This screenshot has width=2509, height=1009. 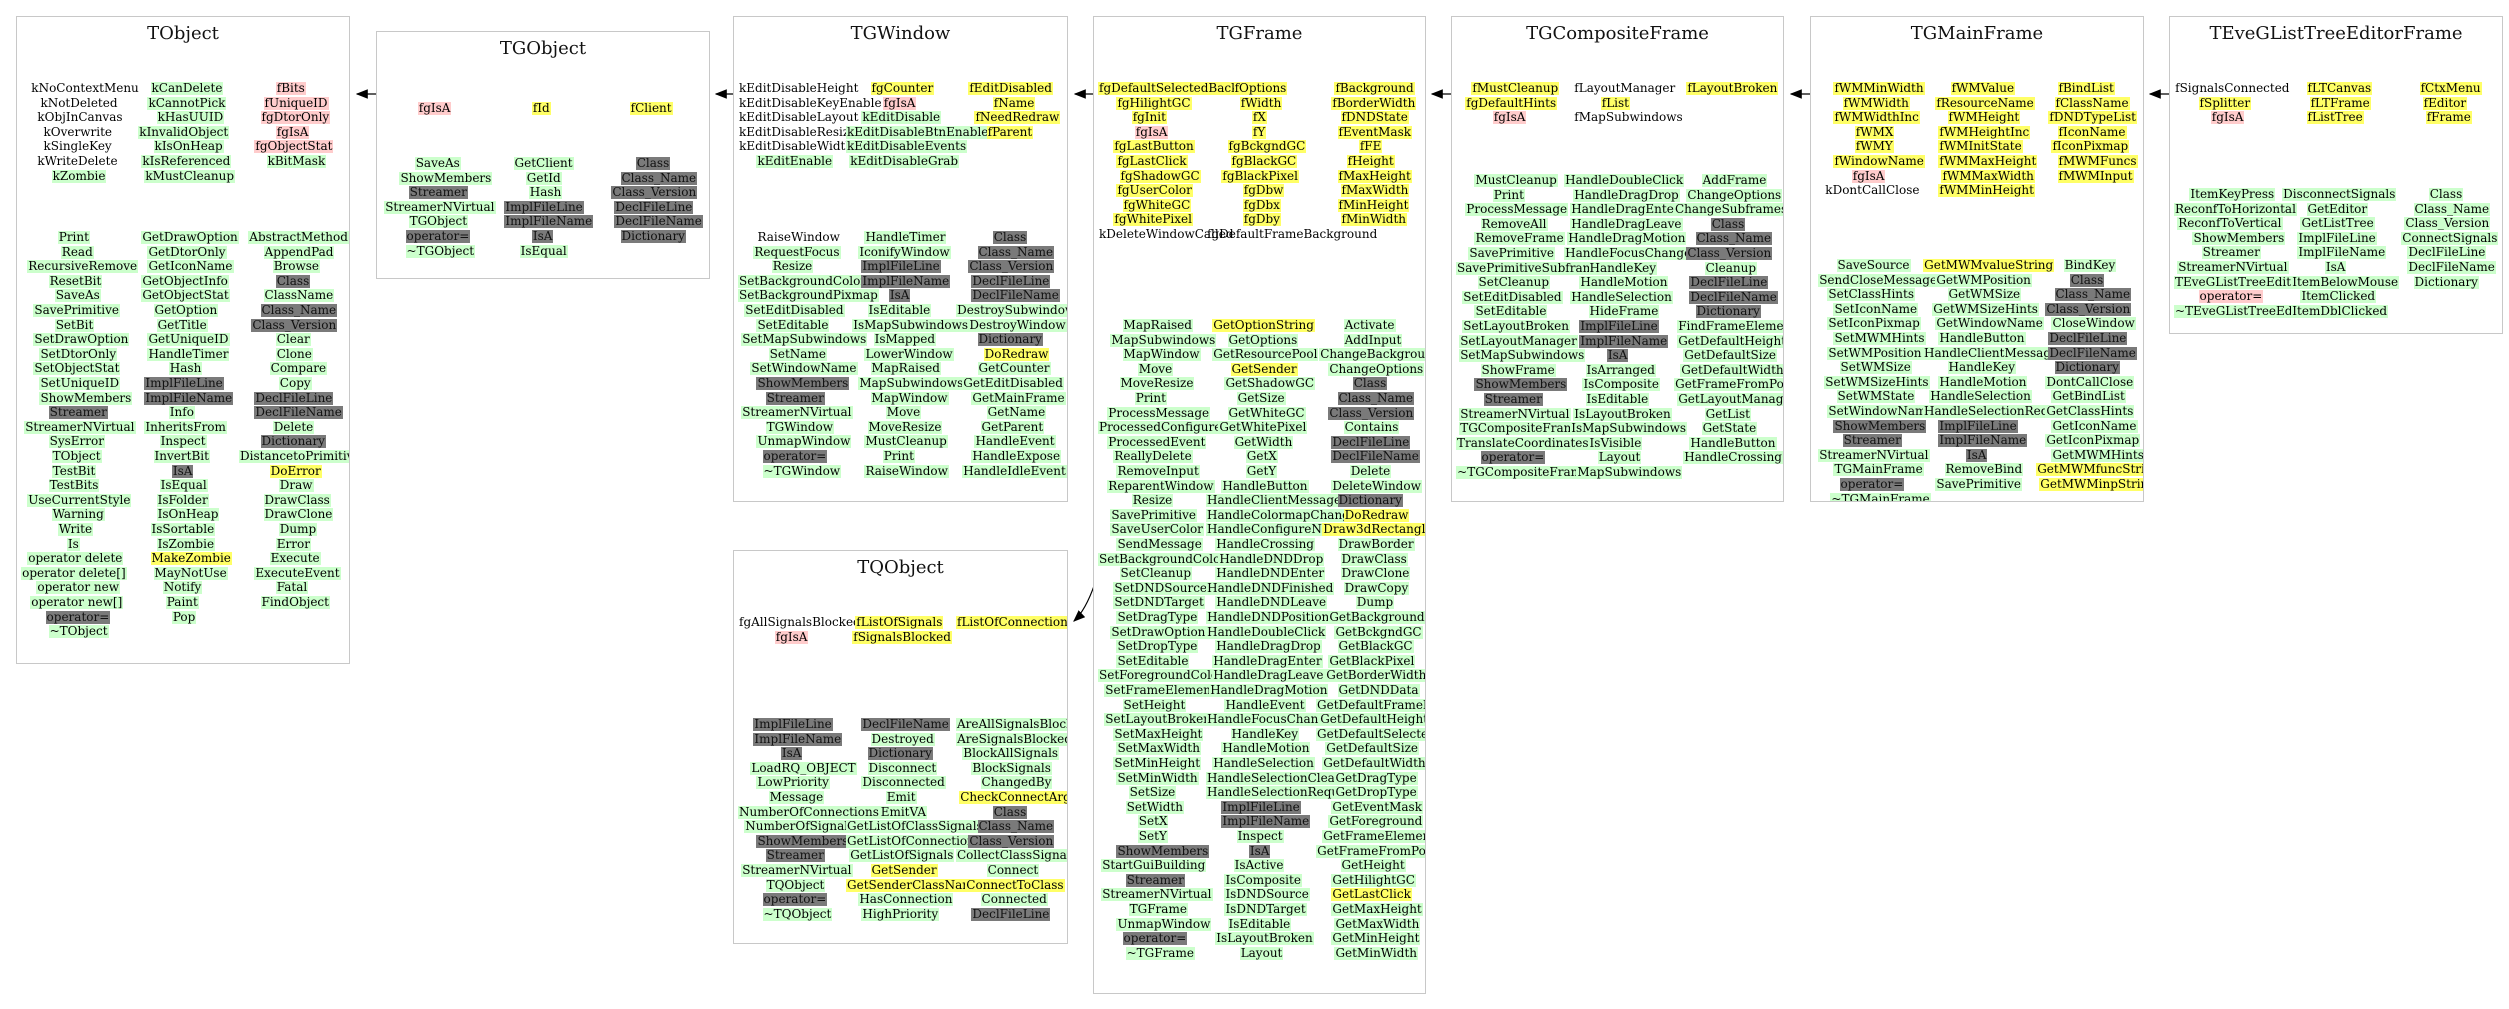 What do you see at coordinates (2090, 411) in the screenshot?
I see `method-cell: GetClassHints` at bounding box center [2090, 411].